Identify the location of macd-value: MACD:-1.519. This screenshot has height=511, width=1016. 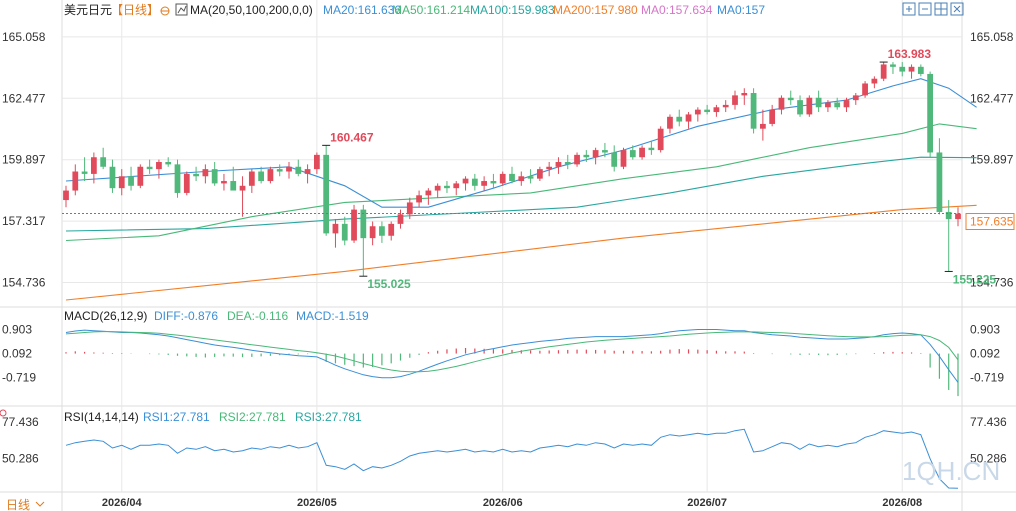
(332, 316).